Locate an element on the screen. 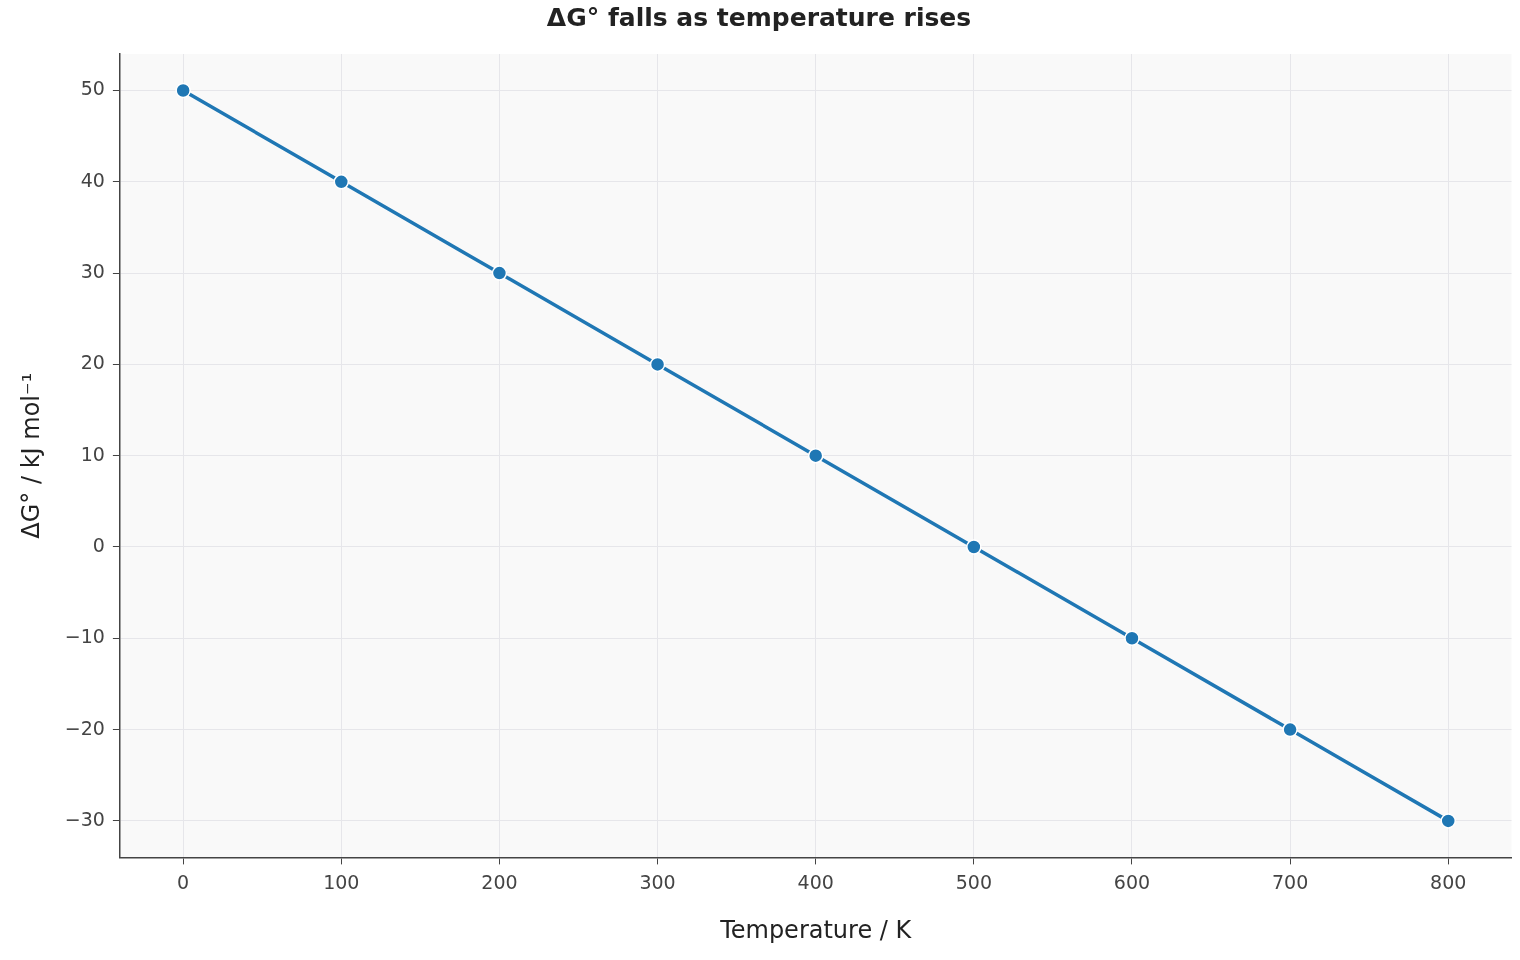 The height and width of the screenshot is (960, 1520). y-tick-label: 20 is located at coordinates (92, 362).